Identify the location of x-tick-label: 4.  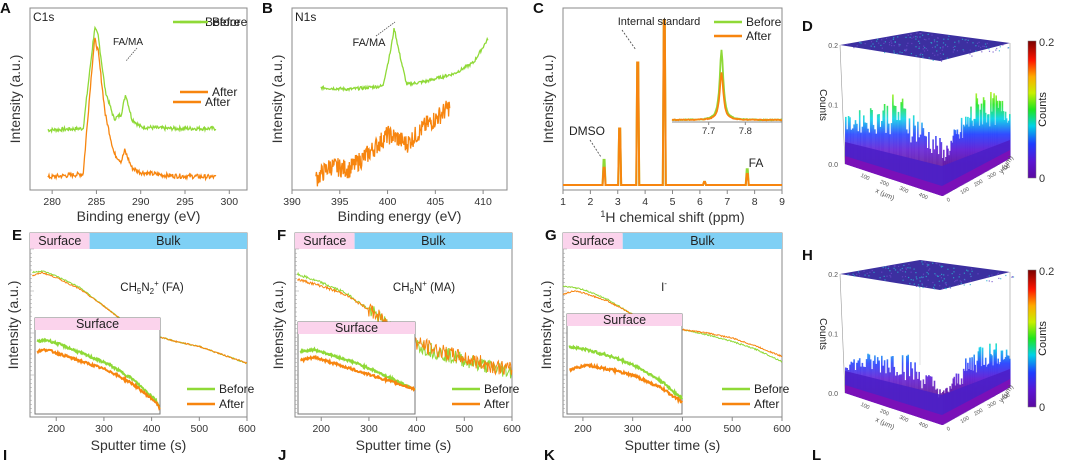
(645, 202).